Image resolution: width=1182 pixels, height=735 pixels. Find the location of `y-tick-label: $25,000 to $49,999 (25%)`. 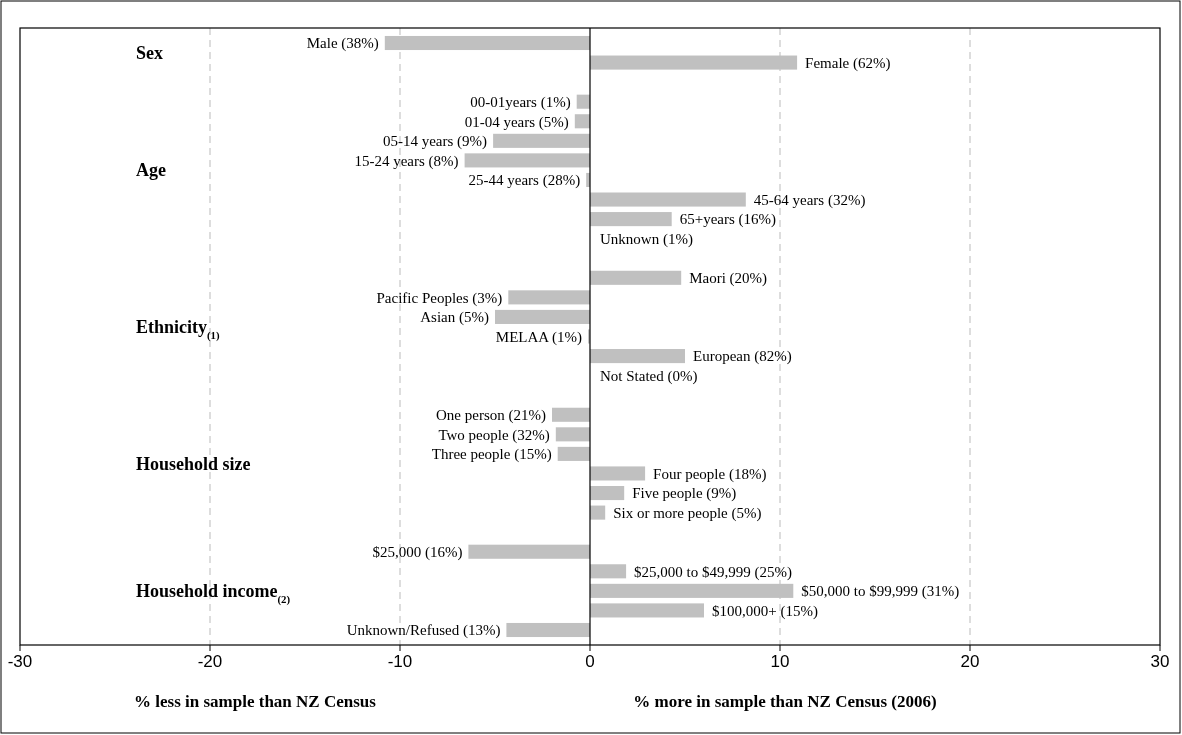

y-tick-label: $25,000 to $49,999 (25%) is located at coordinates (713, 572).